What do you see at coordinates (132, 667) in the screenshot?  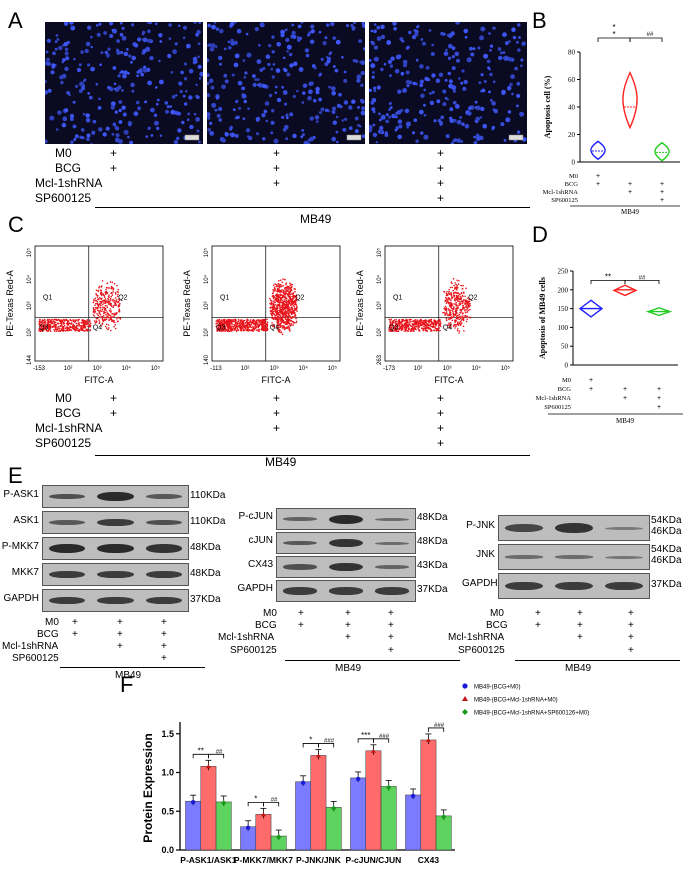 I see `group-line` at bounding box center [132, 667].